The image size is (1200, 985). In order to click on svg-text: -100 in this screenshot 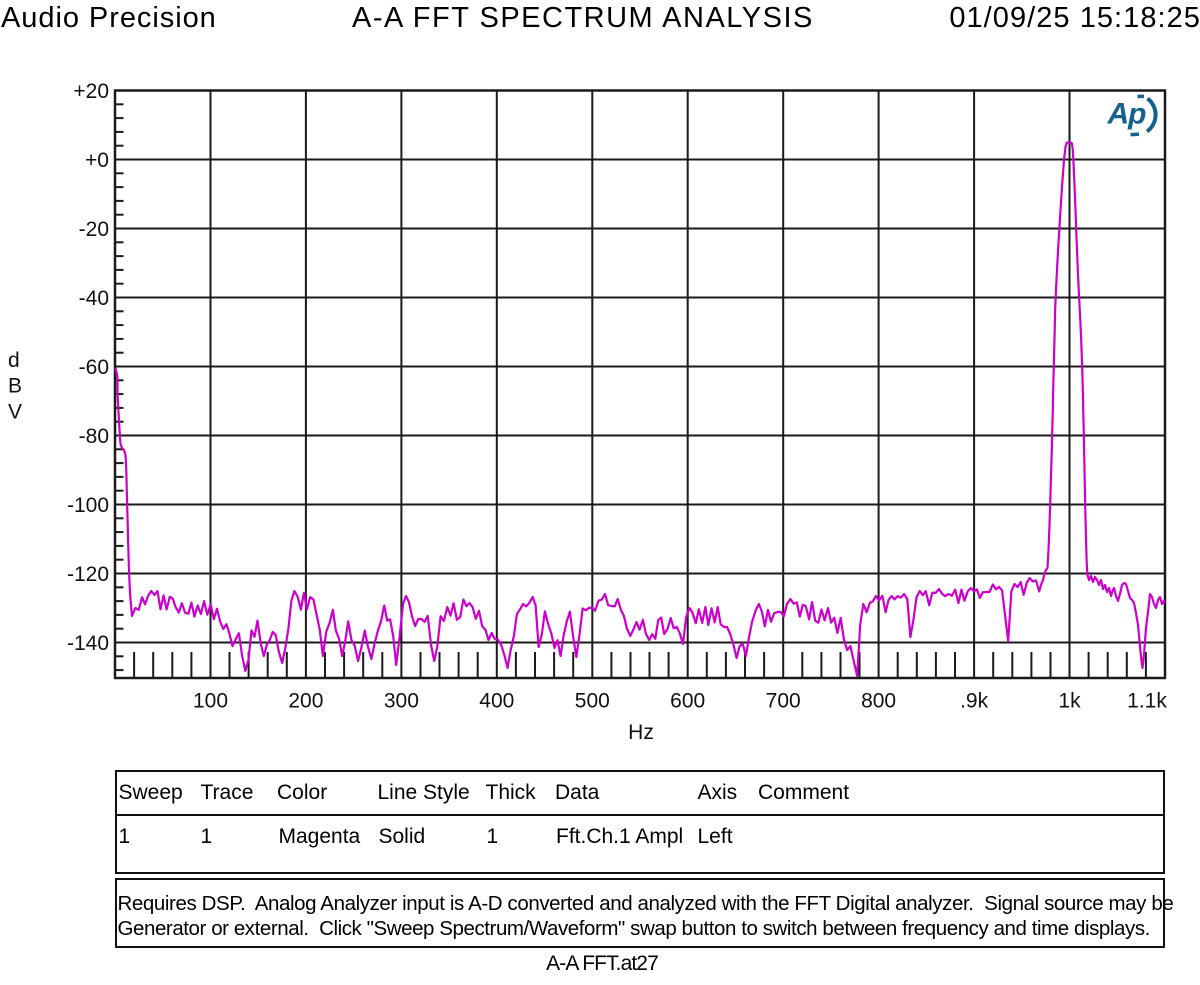, I will do `click(88, 505)`.